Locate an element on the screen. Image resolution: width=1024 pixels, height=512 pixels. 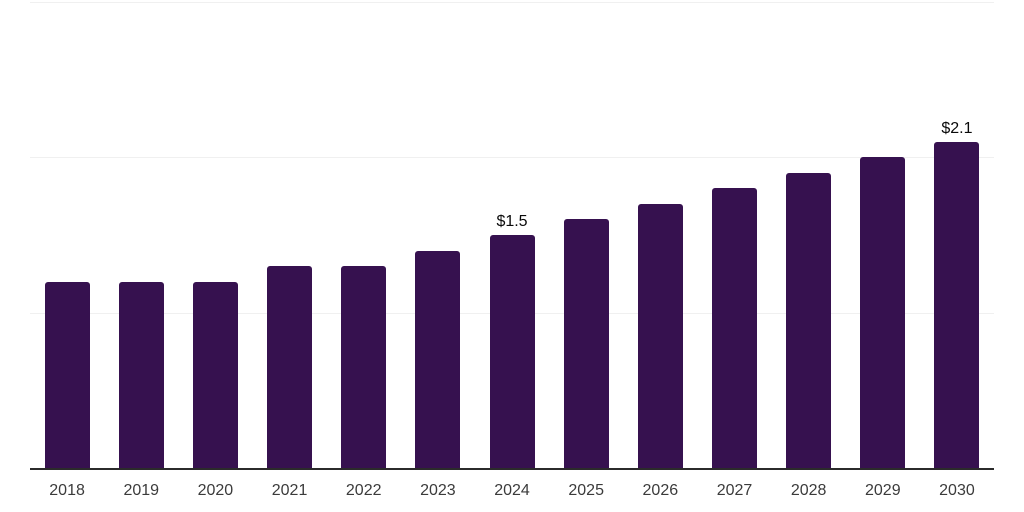
bar-band-2030: $2.1 is located at coordinates (957, 234).